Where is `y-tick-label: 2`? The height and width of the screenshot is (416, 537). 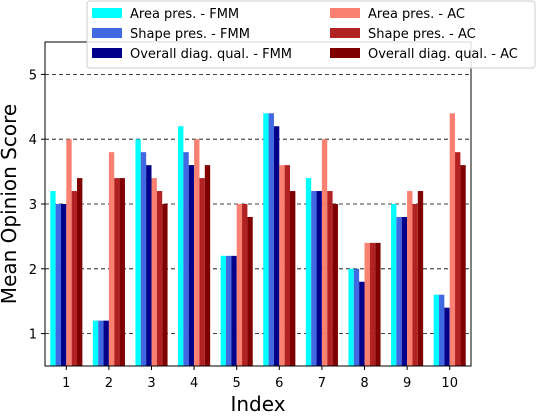 y-tick-label: 2 is located at coordinates (33, 270).